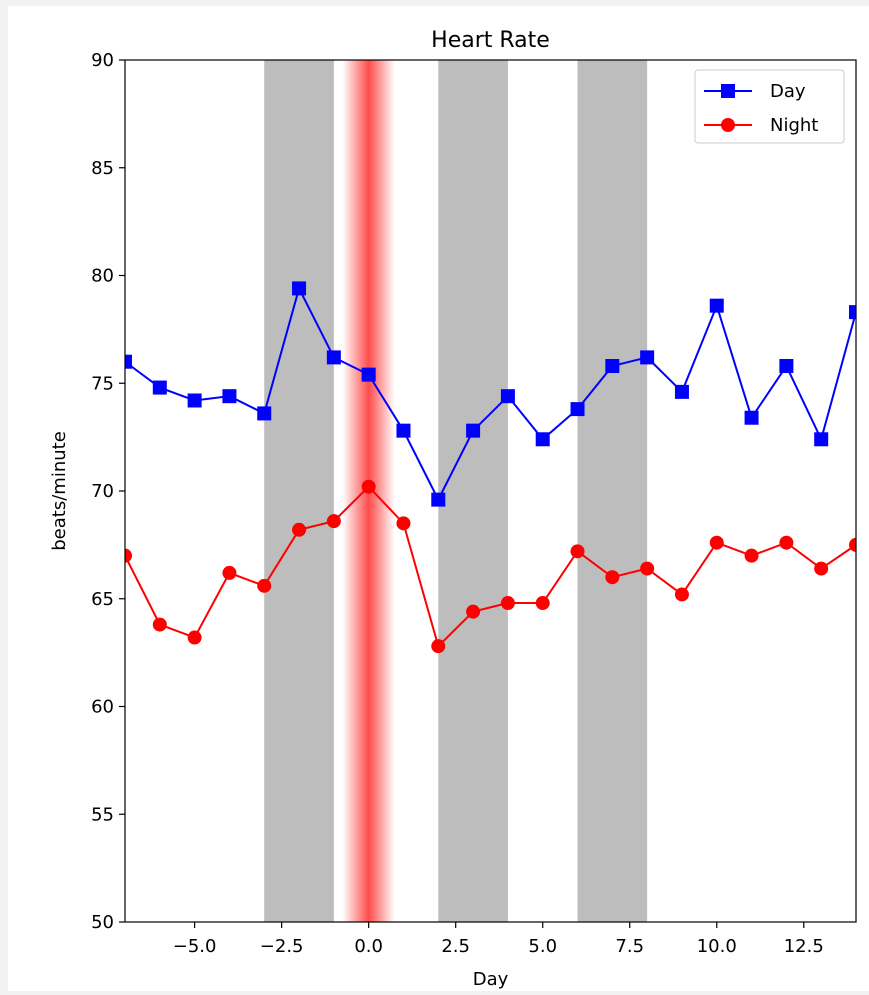 The height and width of the screenshot is (995, 869). What do you see at coordinates (282, 946) in the screenshot?
I see `x-tick-label: −2.5` at bounding box center [282, 946].